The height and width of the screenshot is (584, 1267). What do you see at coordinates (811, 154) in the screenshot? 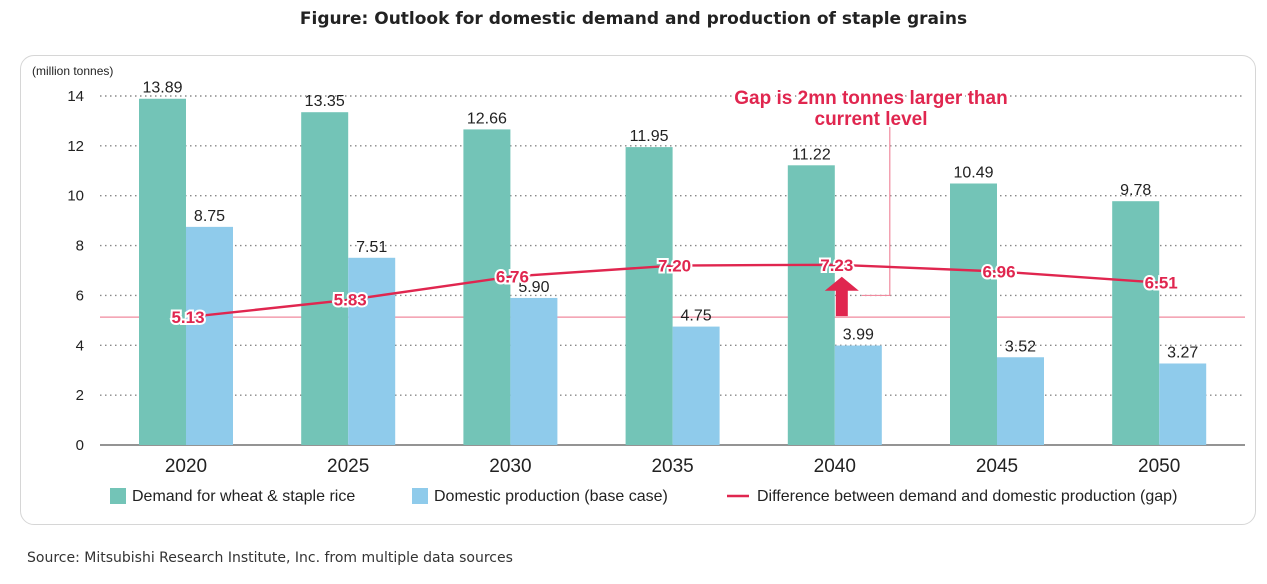
I see `demand-value-label: 11.22` at bounding box center [811, 154].